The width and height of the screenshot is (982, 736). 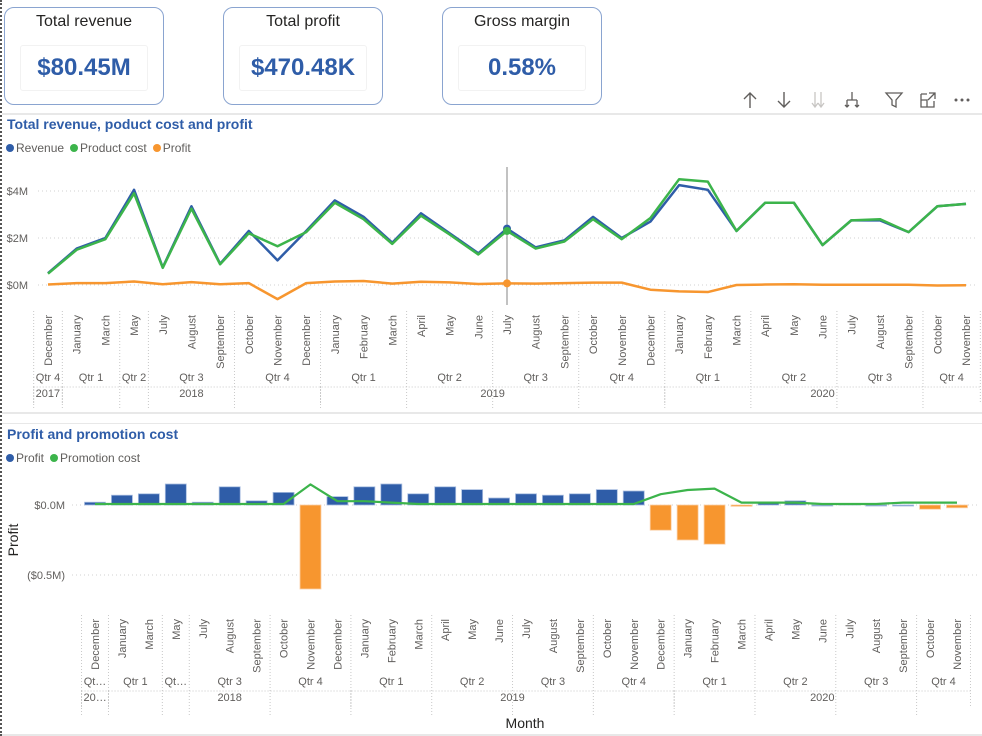 I want to click on filter-icon, so click(x=894, y=100).